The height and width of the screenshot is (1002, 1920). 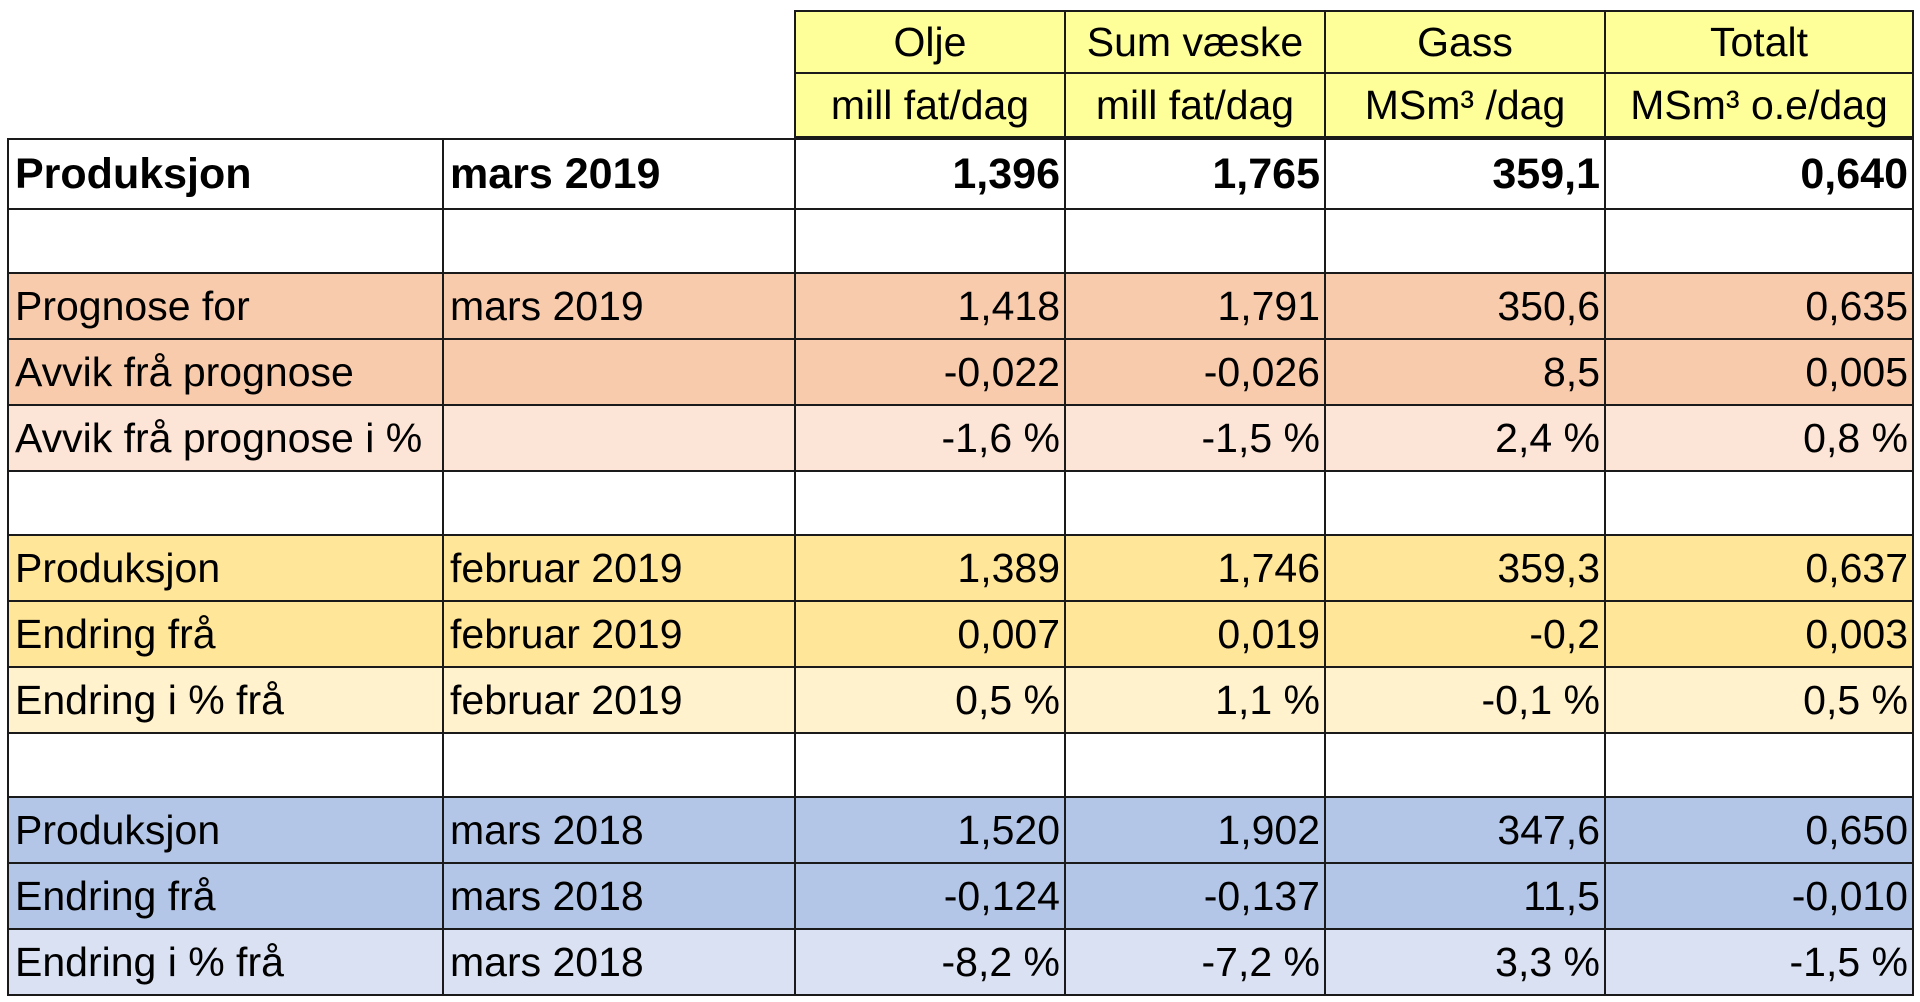 What do you see at coordinates (1196, 569) in the screenshot?
I see `value-sum-vaeske: 1,746` at bounding box center [1196, 569].